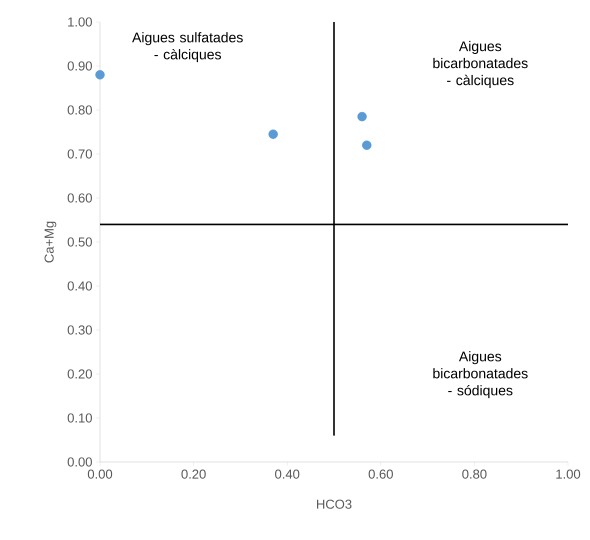  What do you see at coordinates (80, 418) in the screenshot?
I see `y-tick-label: 0.10` at bounding box center [80, 418].